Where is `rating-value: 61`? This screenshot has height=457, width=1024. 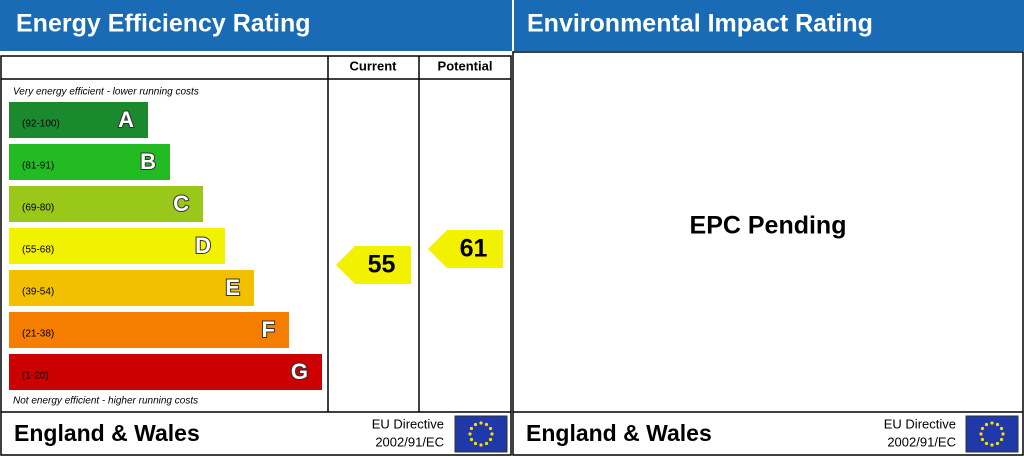 rating-value: 61 is located at coordinates (474, 249).